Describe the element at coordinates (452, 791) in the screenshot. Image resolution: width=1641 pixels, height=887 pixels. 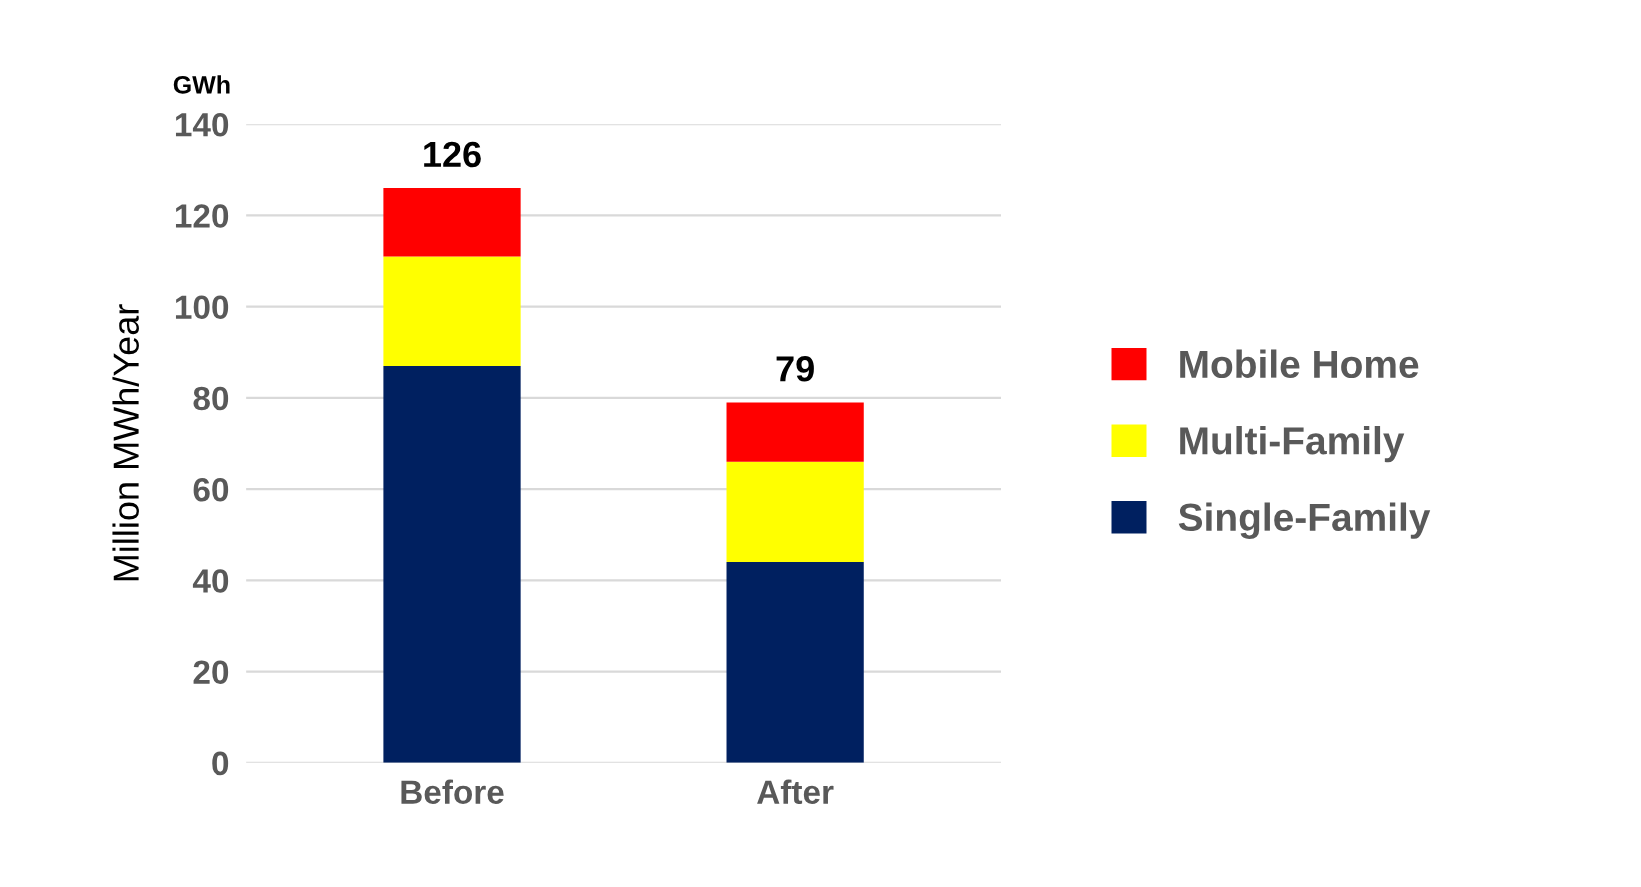
I see `x-tick-label: Before` at that location.